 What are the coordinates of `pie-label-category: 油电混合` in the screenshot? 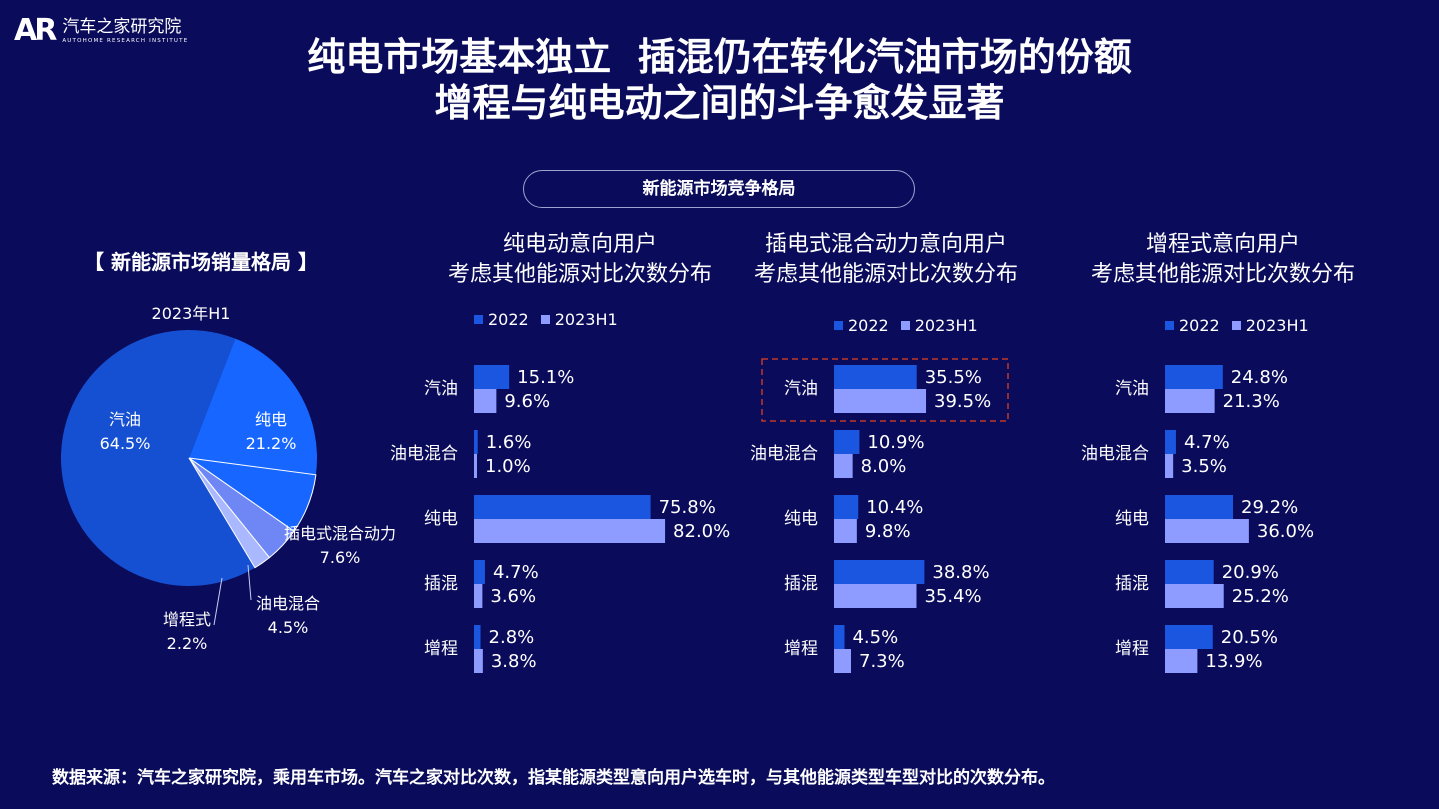 It's located at (287, 603).